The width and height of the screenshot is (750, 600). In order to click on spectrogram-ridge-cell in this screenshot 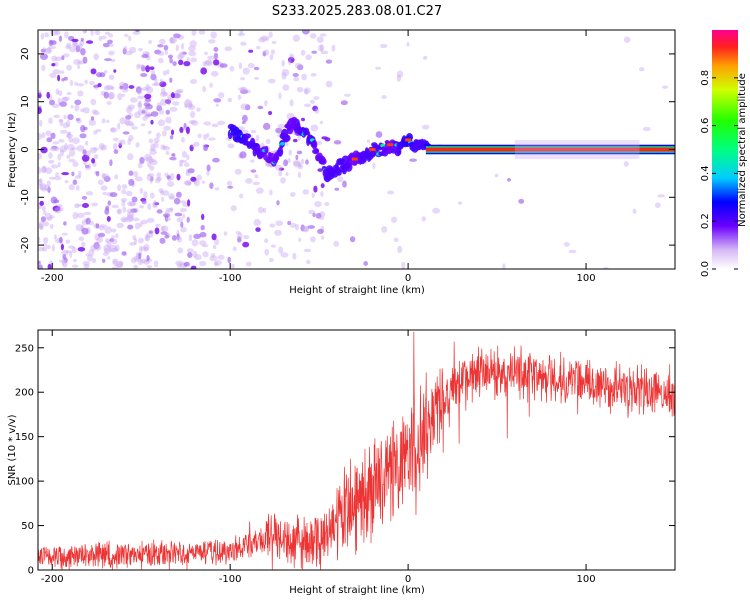, I will do `click(314, 144)`.